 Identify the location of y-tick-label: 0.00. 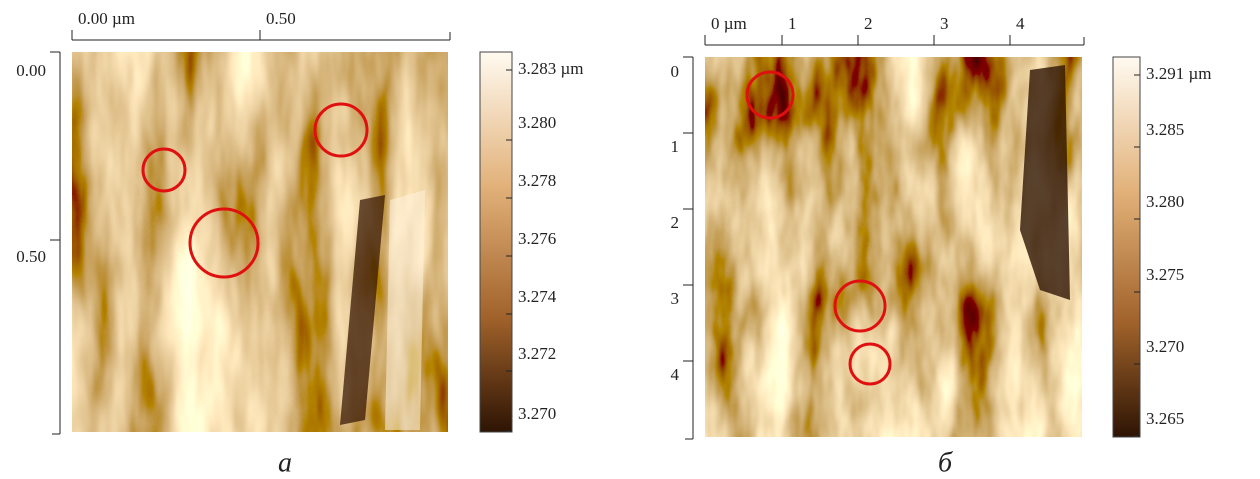
(31, 70).